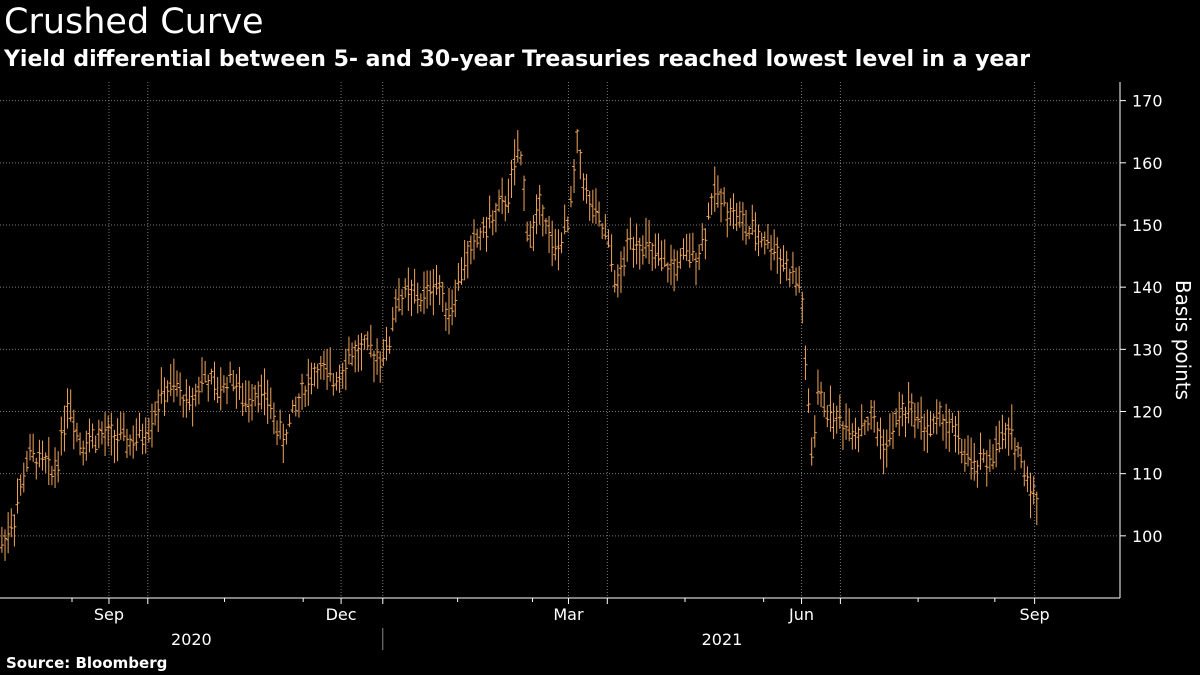 The image size is (1200, 675). I want to click on y-tick-label: 100, so click(1147, 536).